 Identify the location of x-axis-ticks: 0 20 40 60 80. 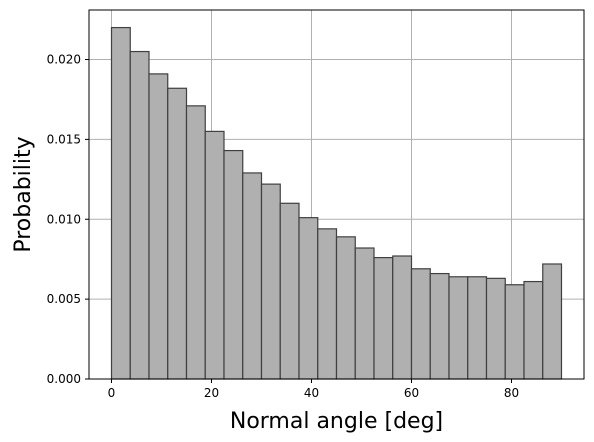
(313, 389).